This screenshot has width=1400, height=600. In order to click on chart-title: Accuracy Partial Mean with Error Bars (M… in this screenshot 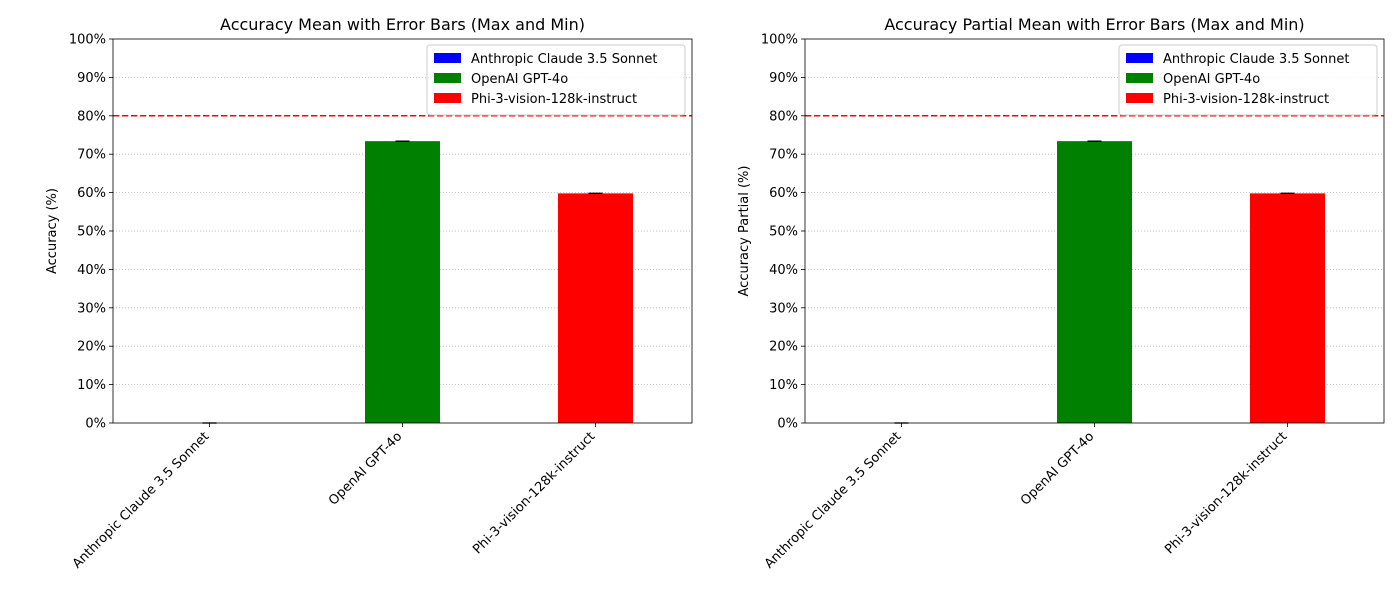, I will do `click(1094, 24)`.